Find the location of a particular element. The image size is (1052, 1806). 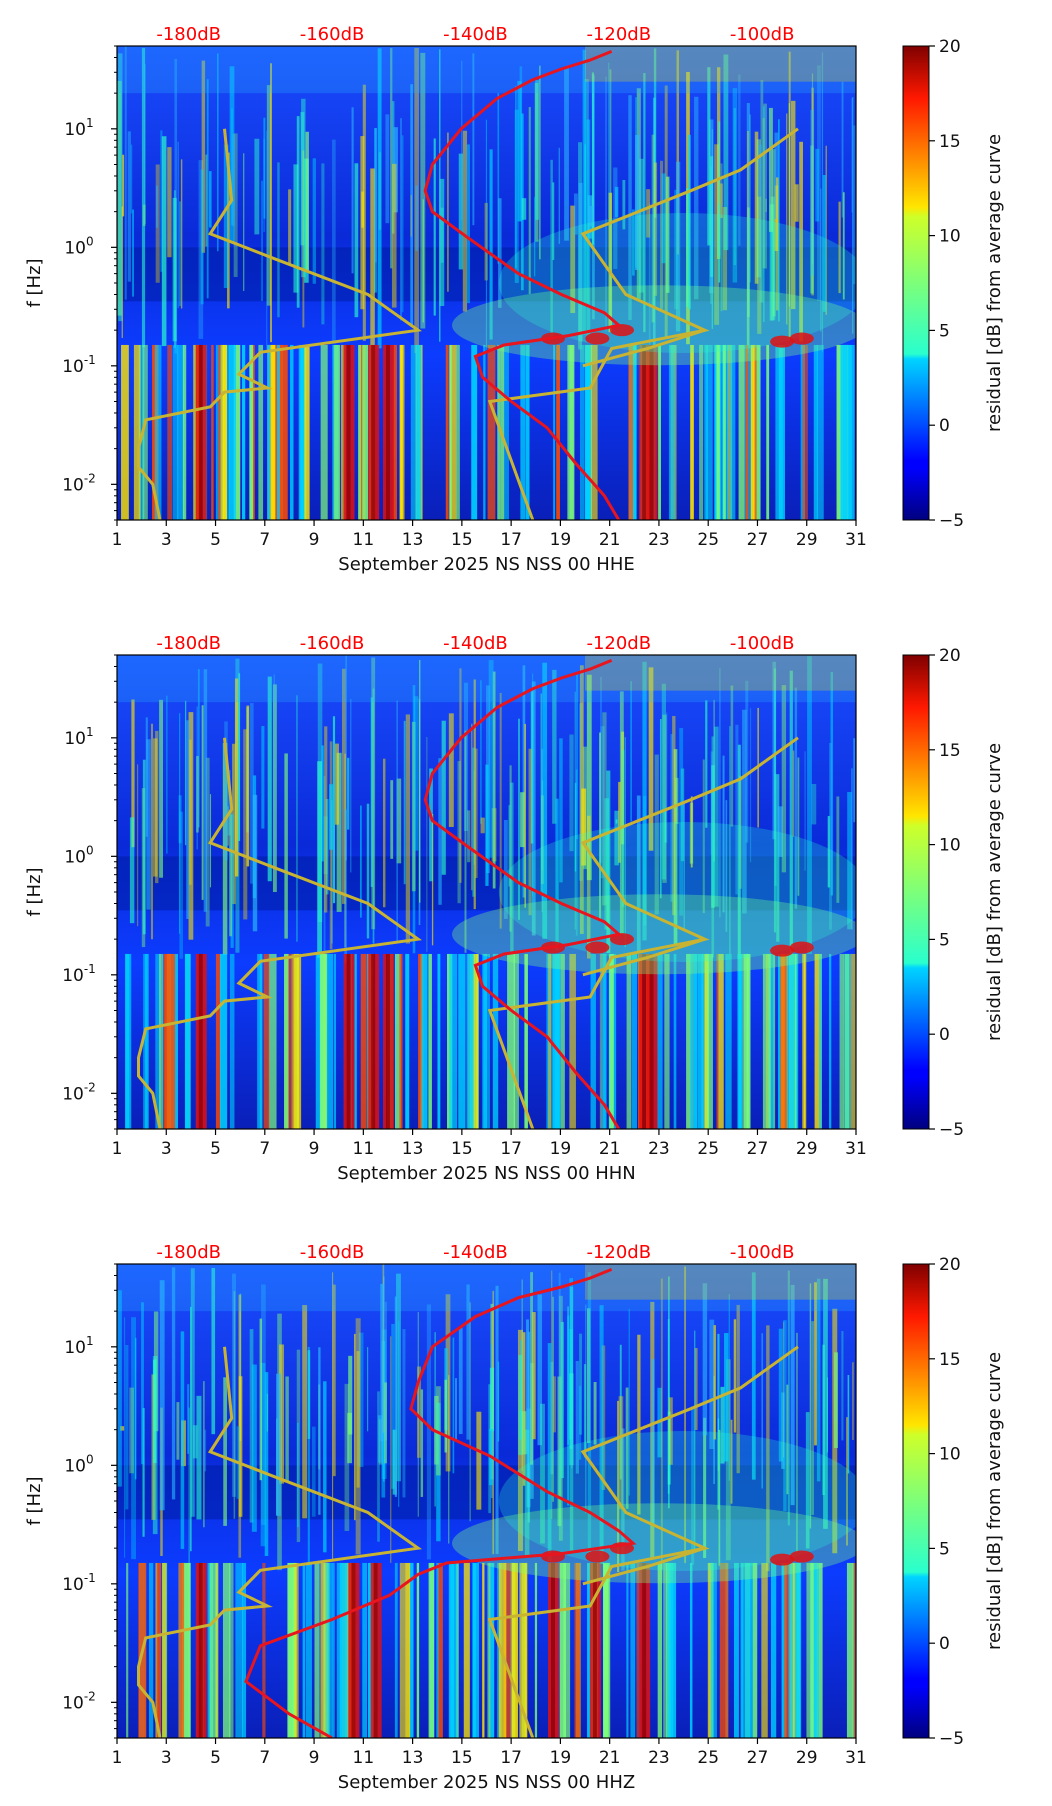

x-tick-label: 27 is located at coordinates (758, 540).